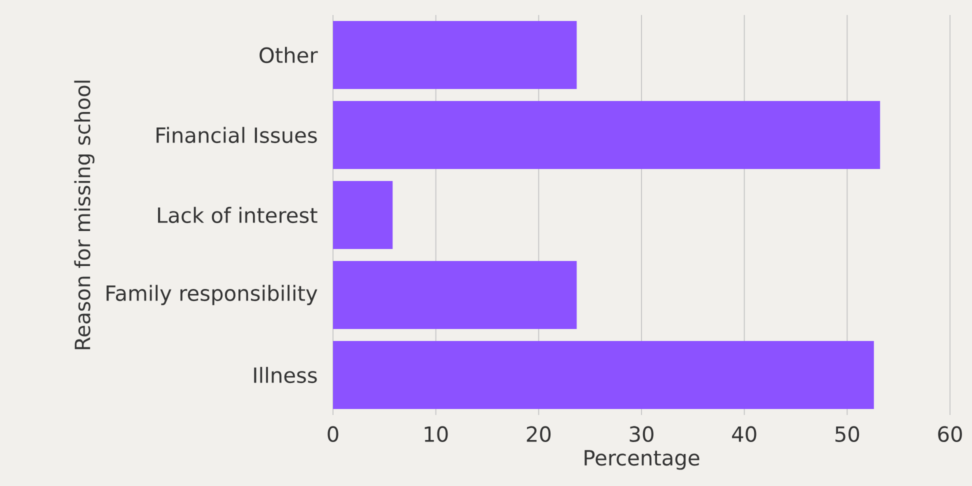 This screenshot has width=972, height=486. What do you see at coordinates (950, 434) in the screenshot?
I see `x-tick-label: 60` at bounding box center [950, 434].